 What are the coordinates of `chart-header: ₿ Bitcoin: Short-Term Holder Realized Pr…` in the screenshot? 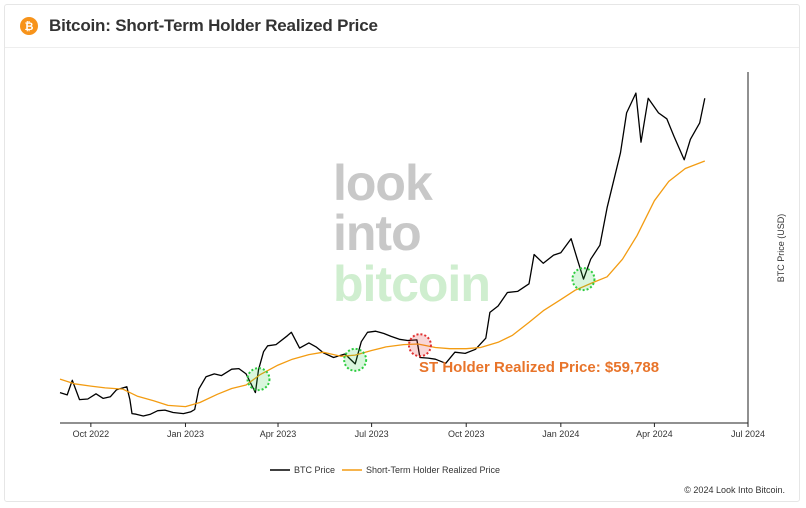 It's located at (402, 26).